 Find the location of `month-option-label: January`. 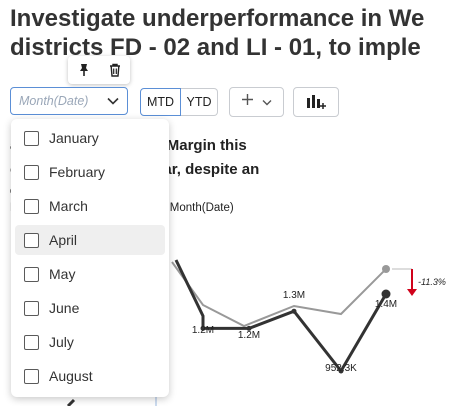

month-option-label: January is located at coordinates (74, 138).